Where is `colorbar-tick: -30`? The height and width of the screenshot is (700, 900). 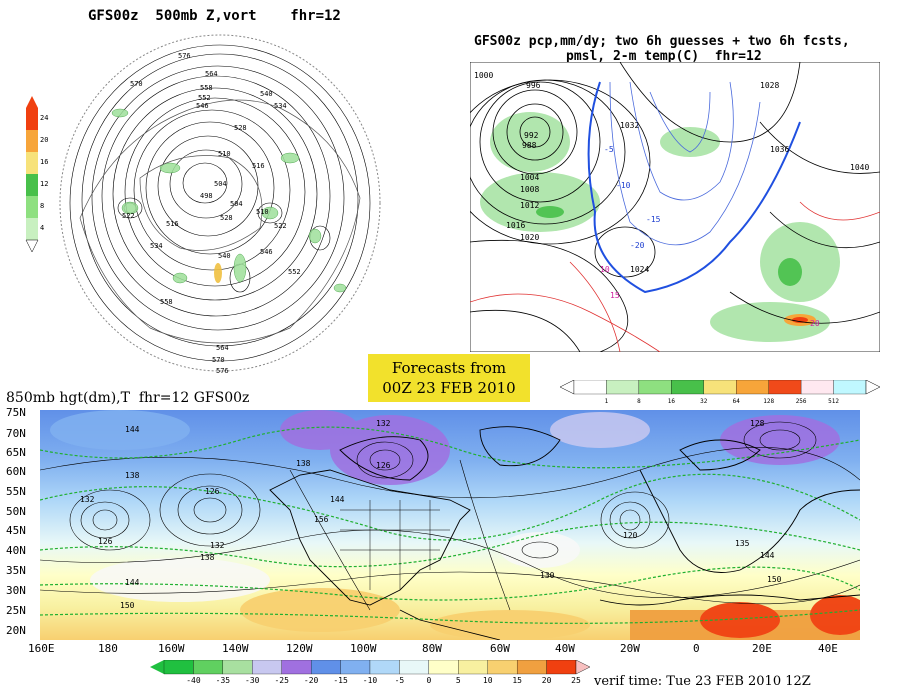
colorbar-tick: -30 is located at coordinates (252, 680).